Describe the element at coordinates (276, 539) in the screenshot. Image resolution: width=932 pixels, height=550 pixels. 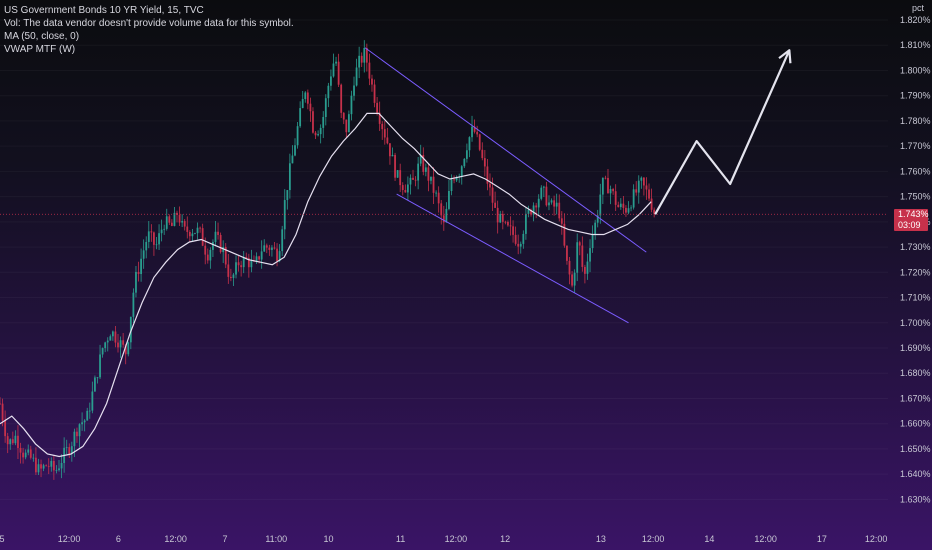
I see `time-tick-label: 11:00` at that location.